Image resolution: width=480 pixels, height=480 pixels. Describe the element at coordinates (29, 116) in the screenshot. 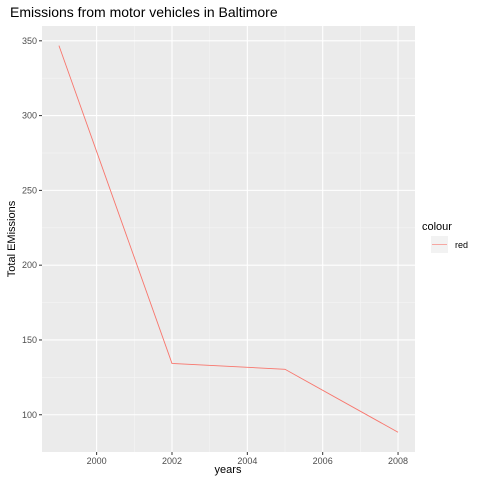

I see `y-tick-label: 300` at that location.